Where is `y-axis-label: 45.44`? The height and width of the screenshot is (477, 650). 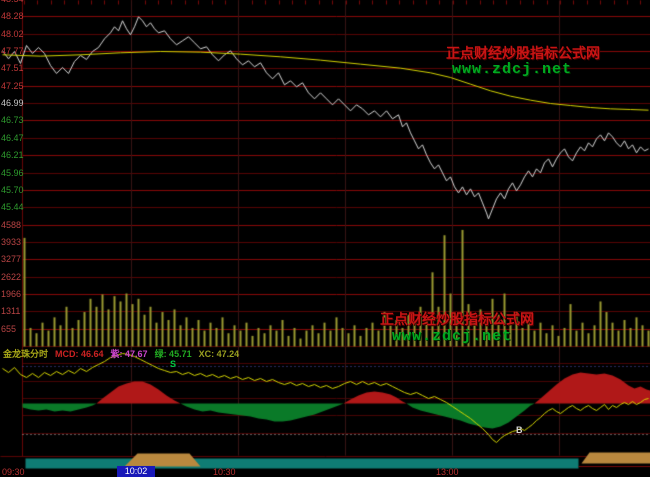
y-axis-label: 45.44 is located at coordinates (12, 207).